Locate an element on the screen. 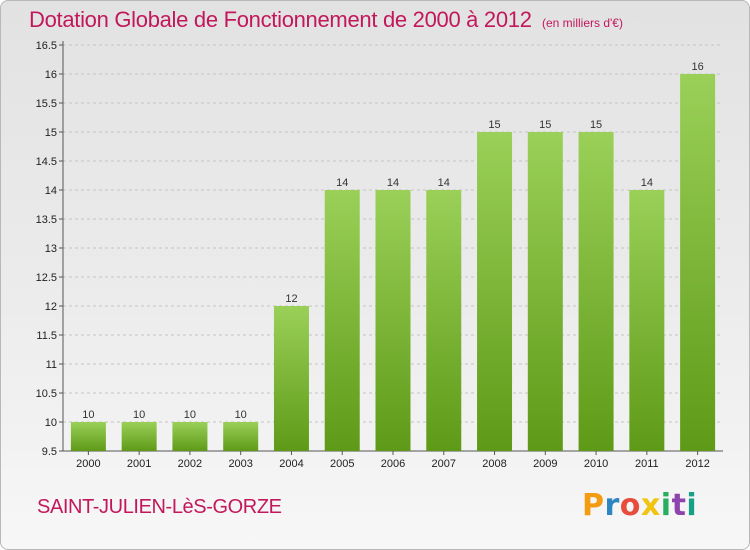 The image size is (750, 550). bar-2006 is located at coordinates (393, 320).